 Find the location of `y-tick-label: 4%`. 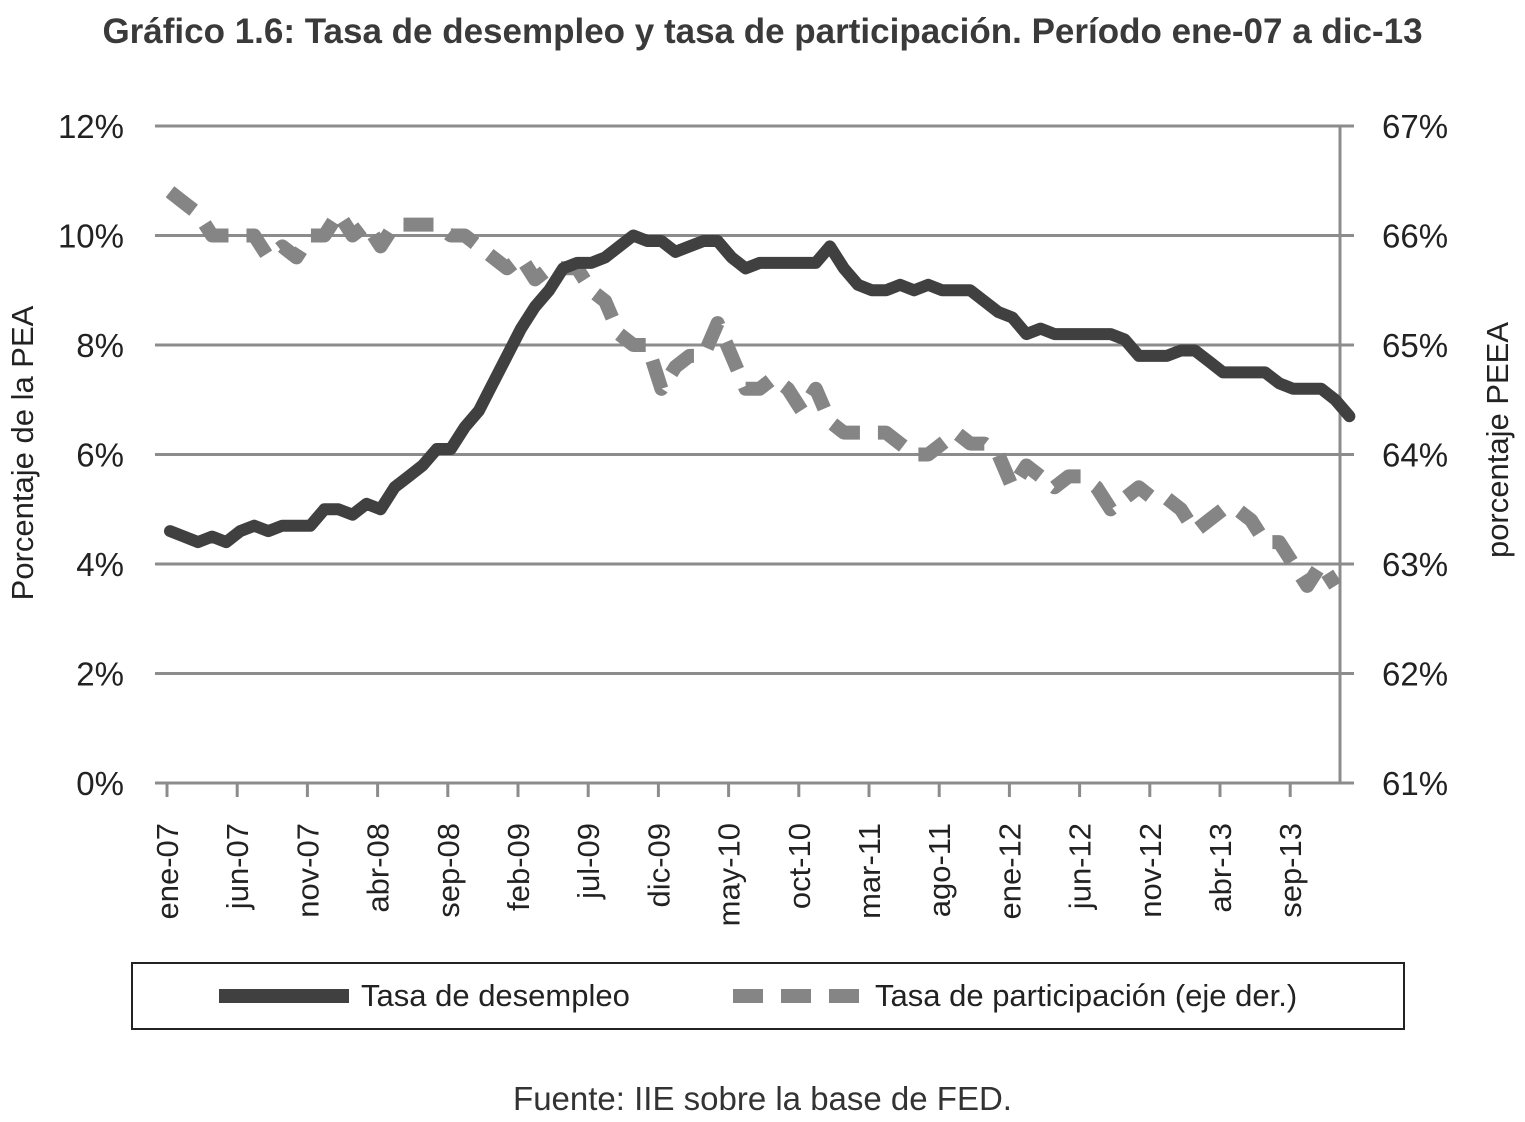

y-tick-label: 4% is located at coordinates (100, 564).